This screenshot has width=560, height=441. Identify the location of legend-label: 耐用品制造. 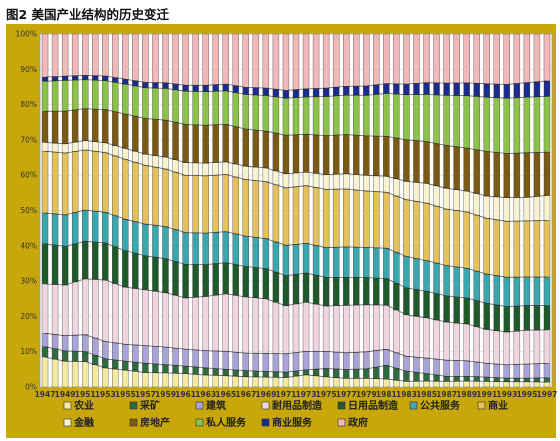
(297, 405).